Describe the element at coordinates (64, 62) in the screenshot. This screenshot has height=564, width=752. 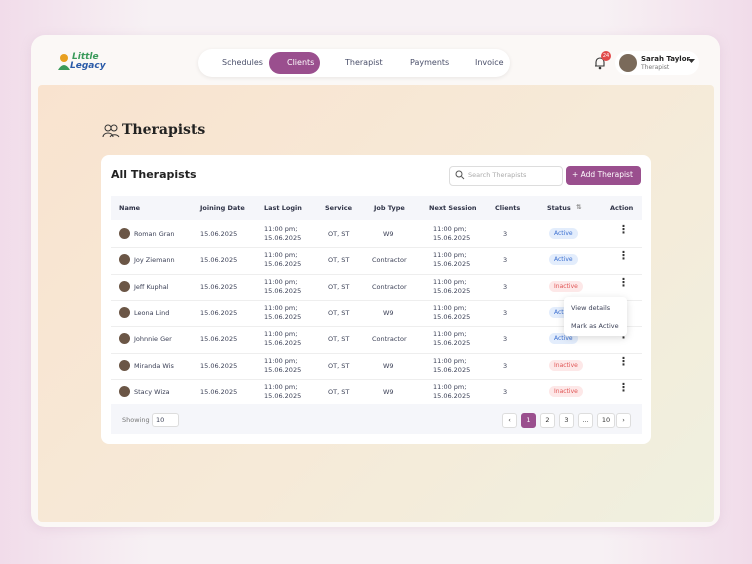
I see `logo-icon` at that location.